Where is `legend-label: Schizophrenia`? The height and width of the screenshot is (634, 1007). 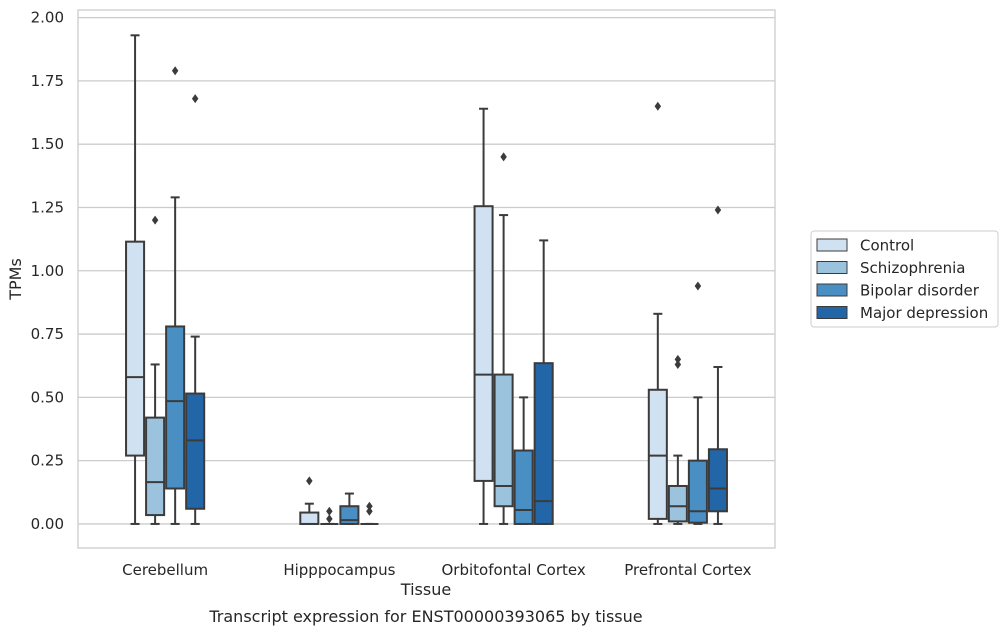 legend-label: Schizophrenia is located at coordinates (912, 268).